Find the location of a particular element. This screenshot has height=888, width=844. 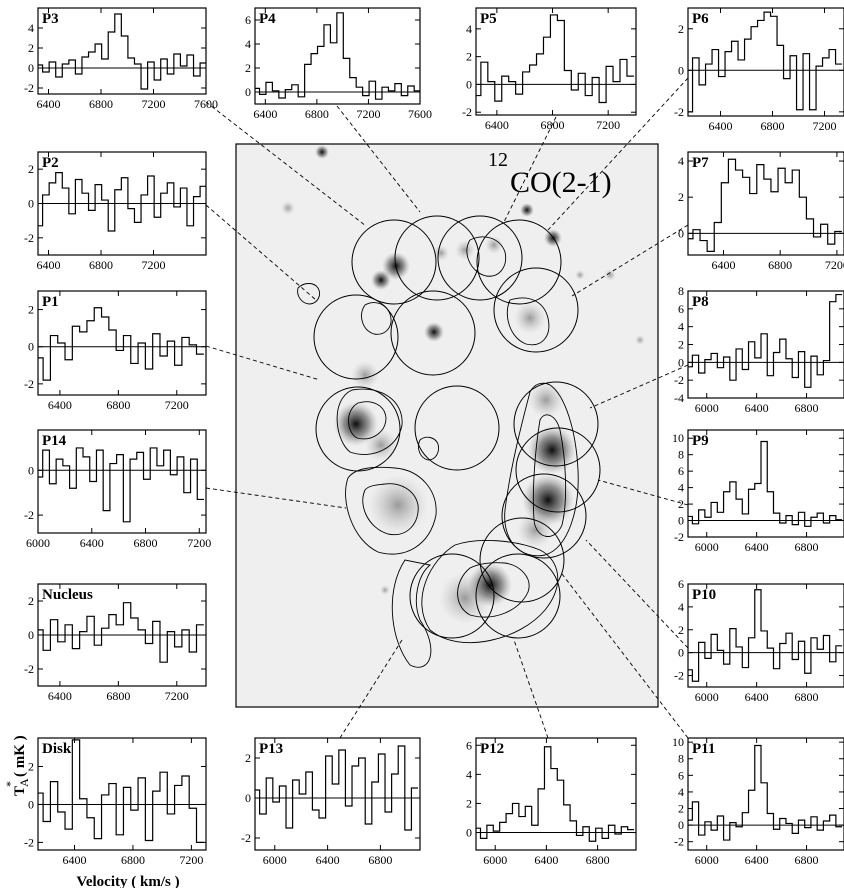

spectrum-line-p1 is located at coordinates (121, 344).